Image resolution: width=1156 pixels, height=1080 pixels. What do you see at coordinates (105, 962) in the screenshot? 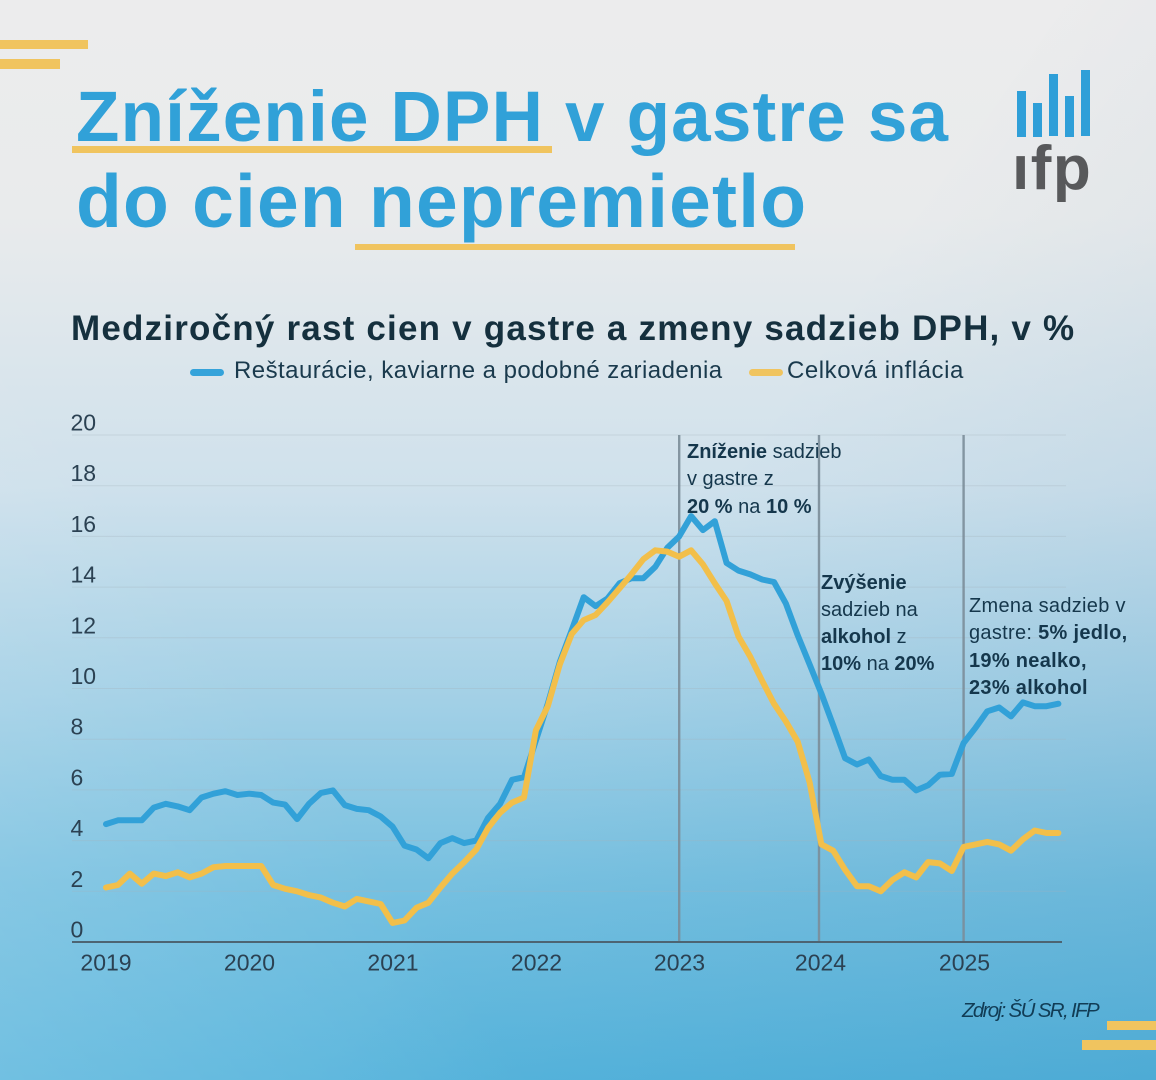
I see `svg-text: 2019` at bounding box center [105, 962].